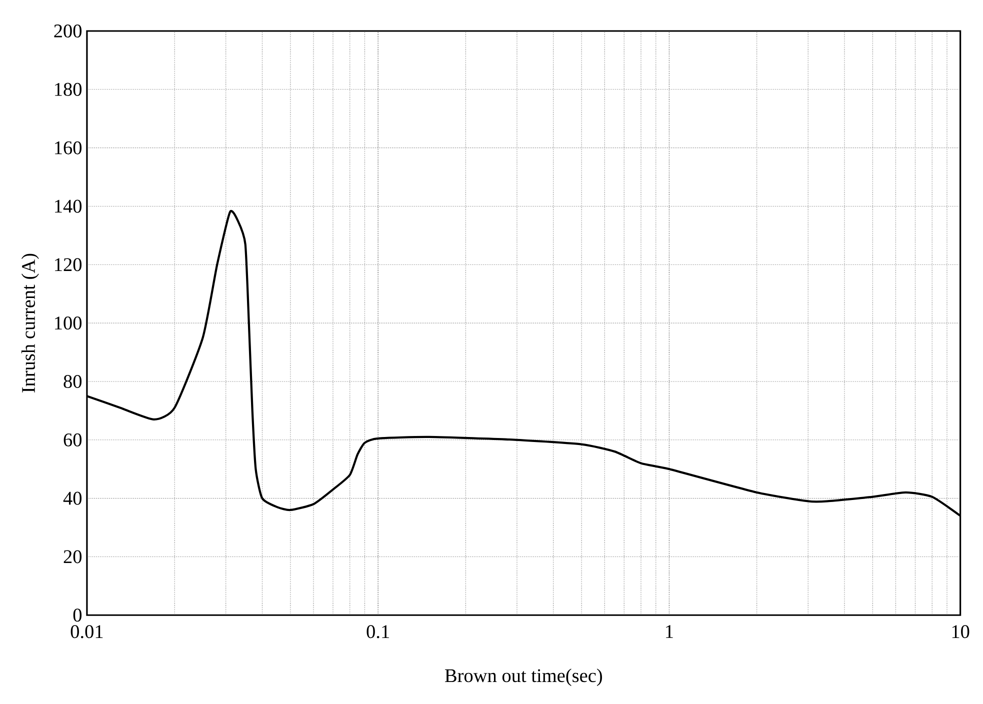 The image size is (983, 704). What do you see at coordinates (68, 31) in the screenshot?
I see `y-tick-label: 200` at bounding box center [68, 31].